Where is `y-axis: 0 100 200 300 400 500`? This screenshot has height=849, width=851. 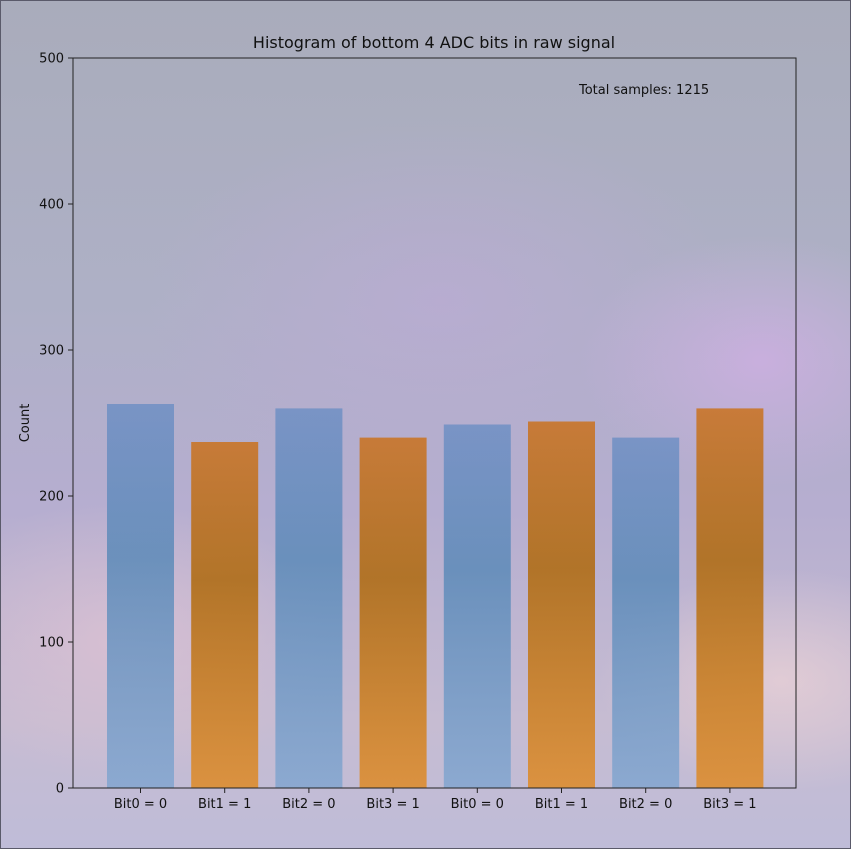
y-axis: 0 100 200 300 400 500 is located at coordinates (56, 424).